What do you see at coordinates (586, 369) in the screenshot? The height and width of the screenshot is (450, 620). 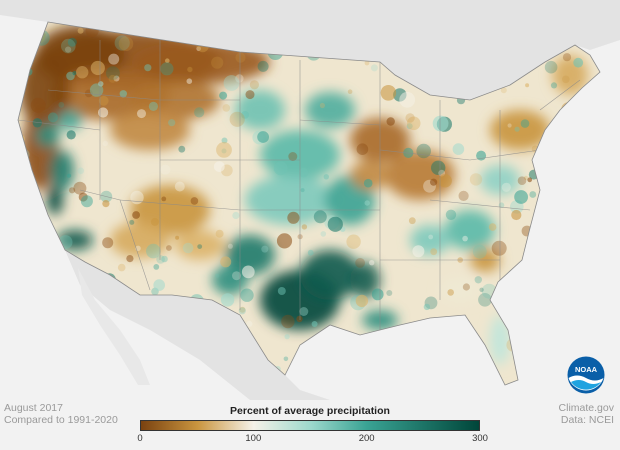 I see `noaa-logo-text: NOAA` at bounding box center [586, 369].